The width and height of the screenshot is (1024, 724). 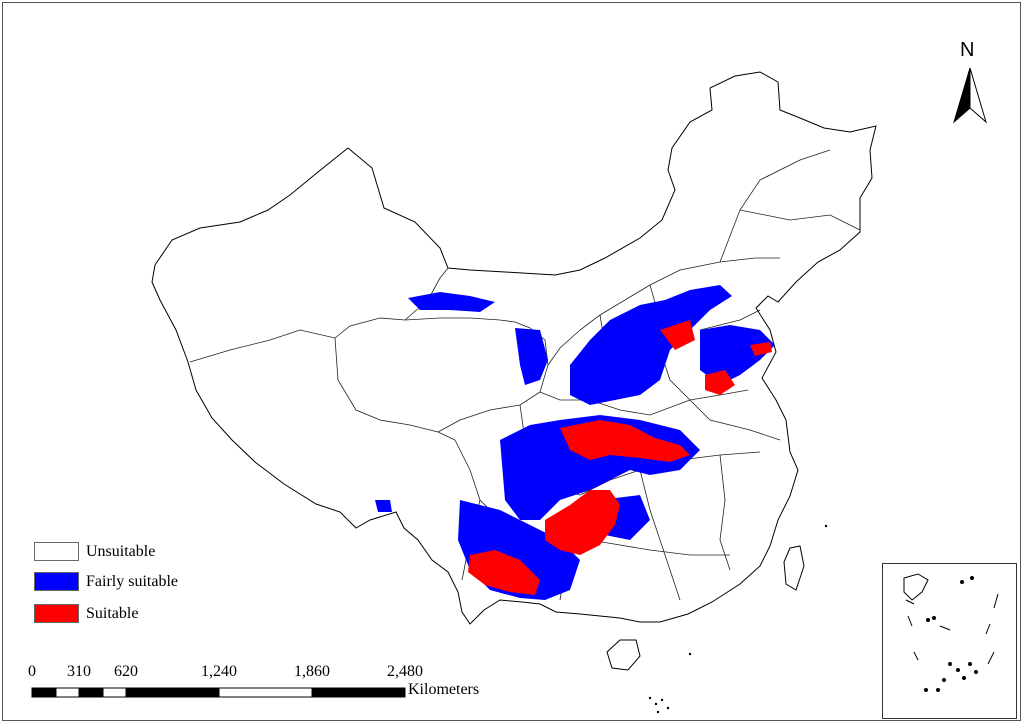 I want to click on legend-swatch-suitable, so click(x=56, y=613).